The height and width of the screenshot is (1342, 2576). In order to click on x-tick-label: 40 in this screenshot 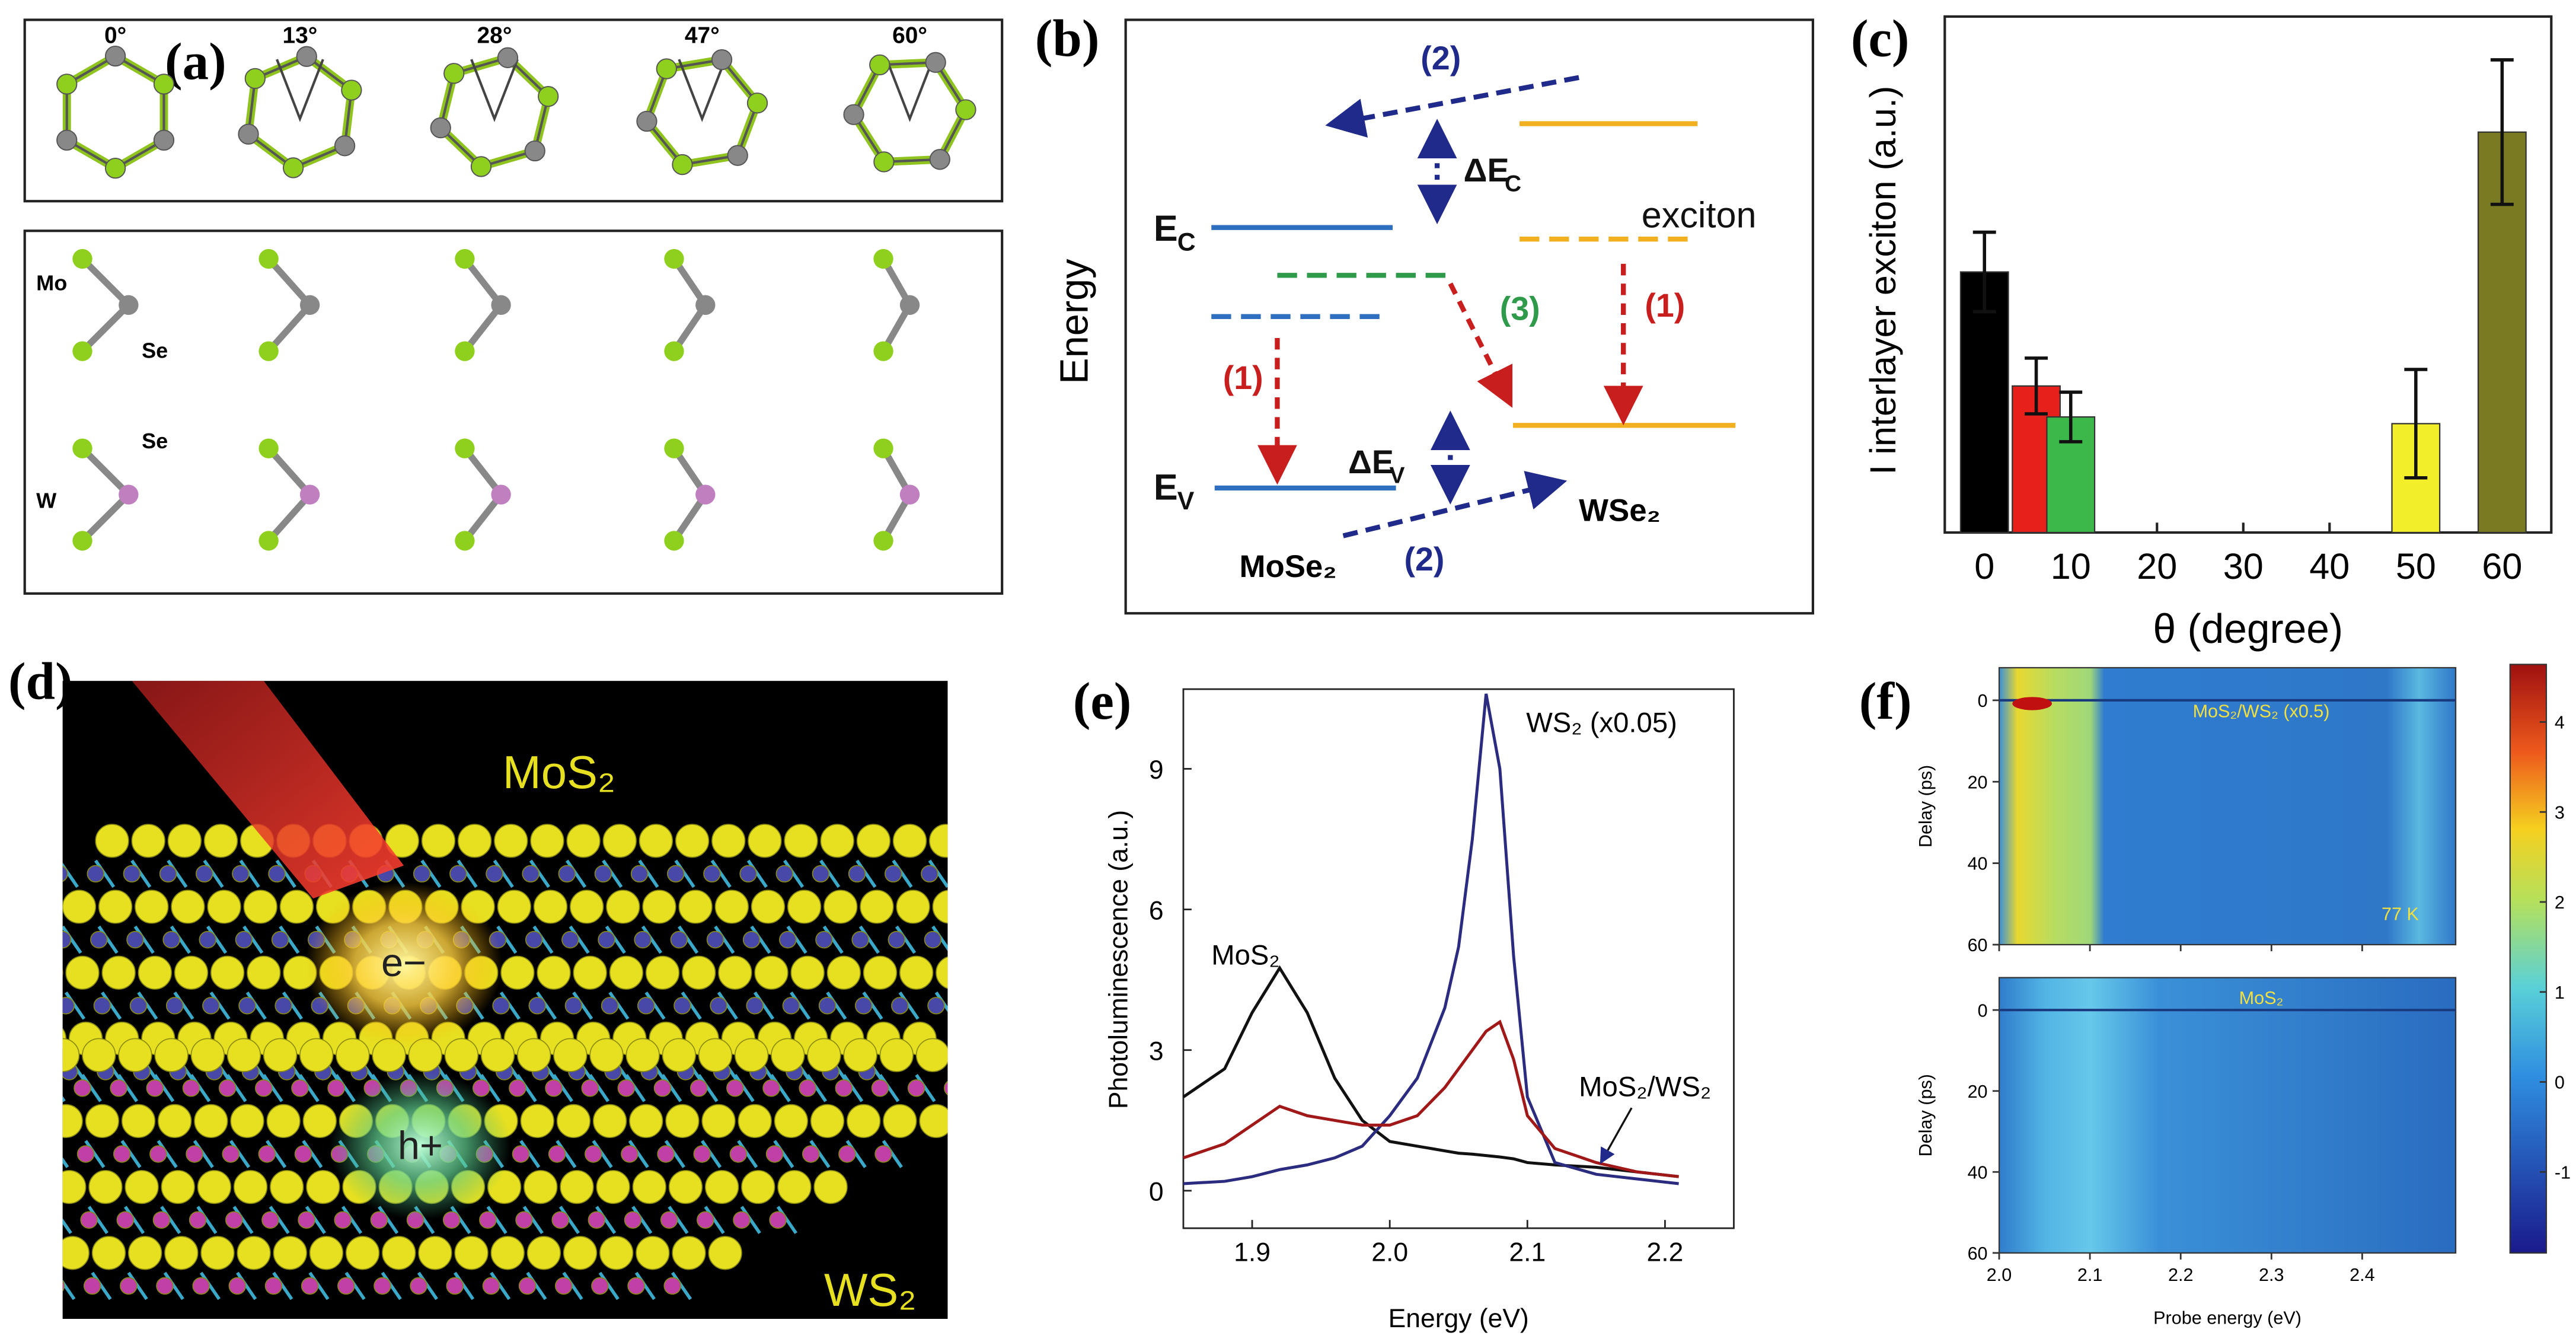, I will do `click(2329, 566)`.